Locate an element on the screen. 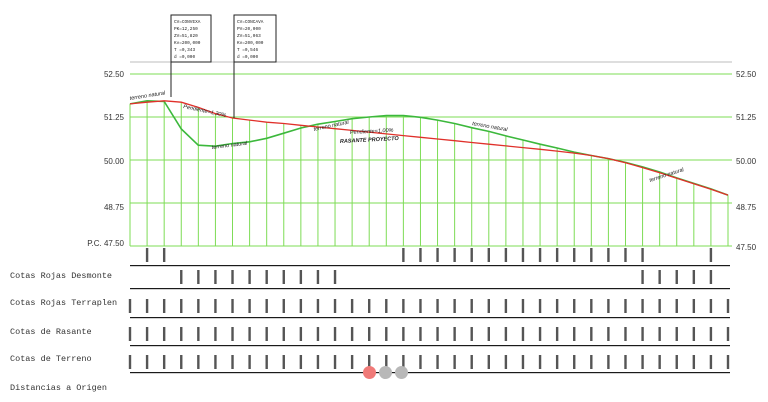 The width and height of the screenshot is (768, 402). tick-label-51-25-right: 51.25 is located at coordinates (746, 117).